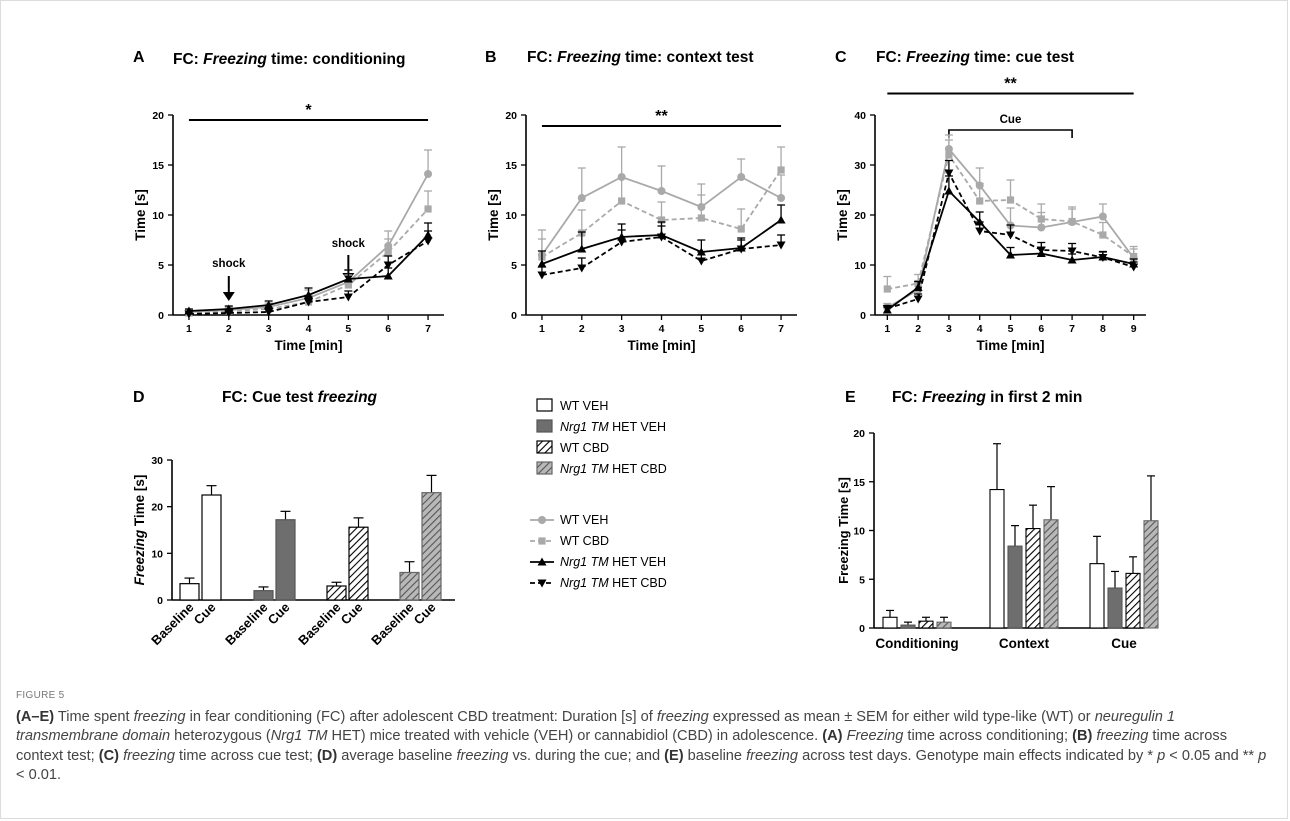  What do you see at coordinates (139, 57) in the screenshot?
I see `panel-letter: A` at bounding box center [139, 57].